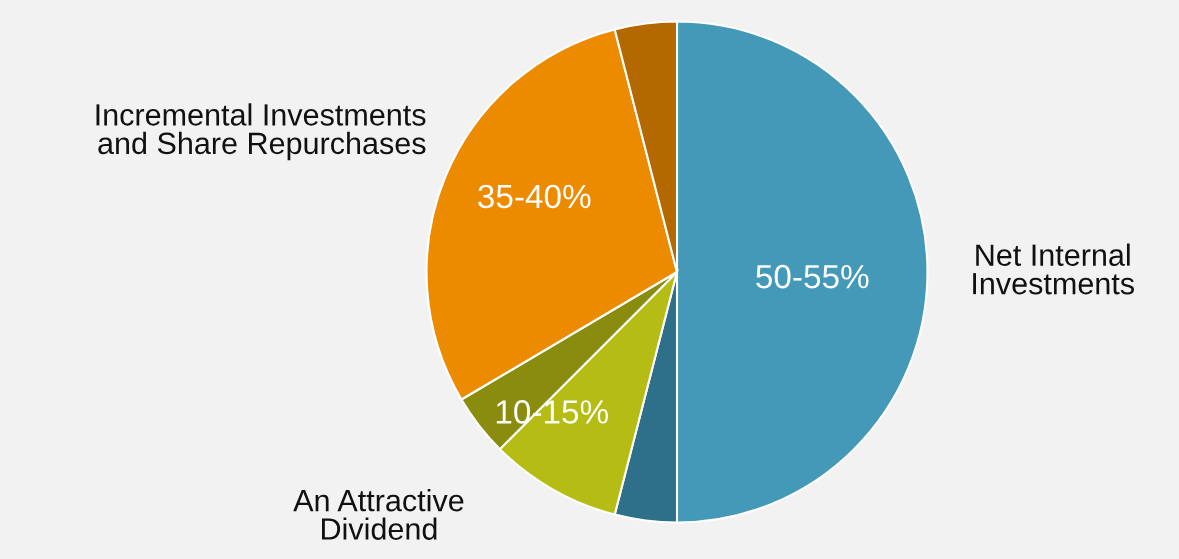  What do you see at coordinates (378, 514) in the screenshot?
I see `slice-label: An Attractive Dividend` at bounding box center [378, 514].